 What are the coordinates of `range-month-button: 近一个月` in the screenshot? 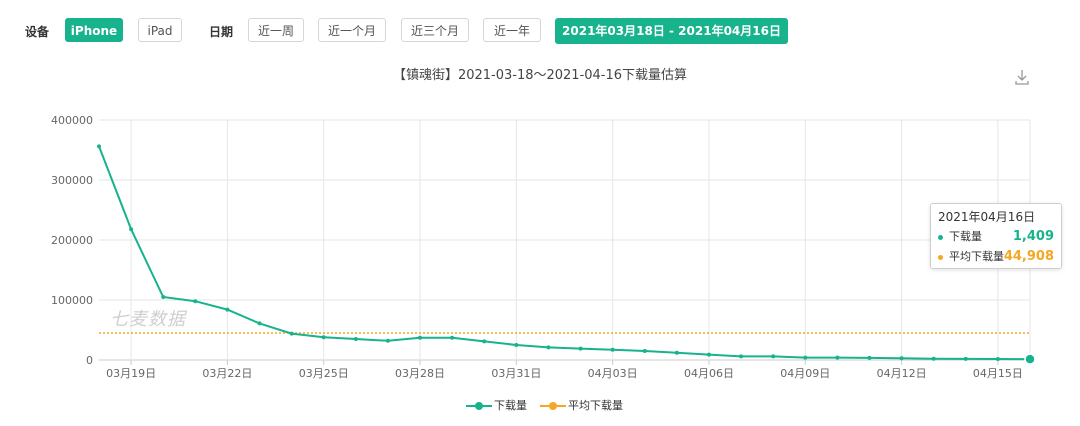 It's located at (352, 30).